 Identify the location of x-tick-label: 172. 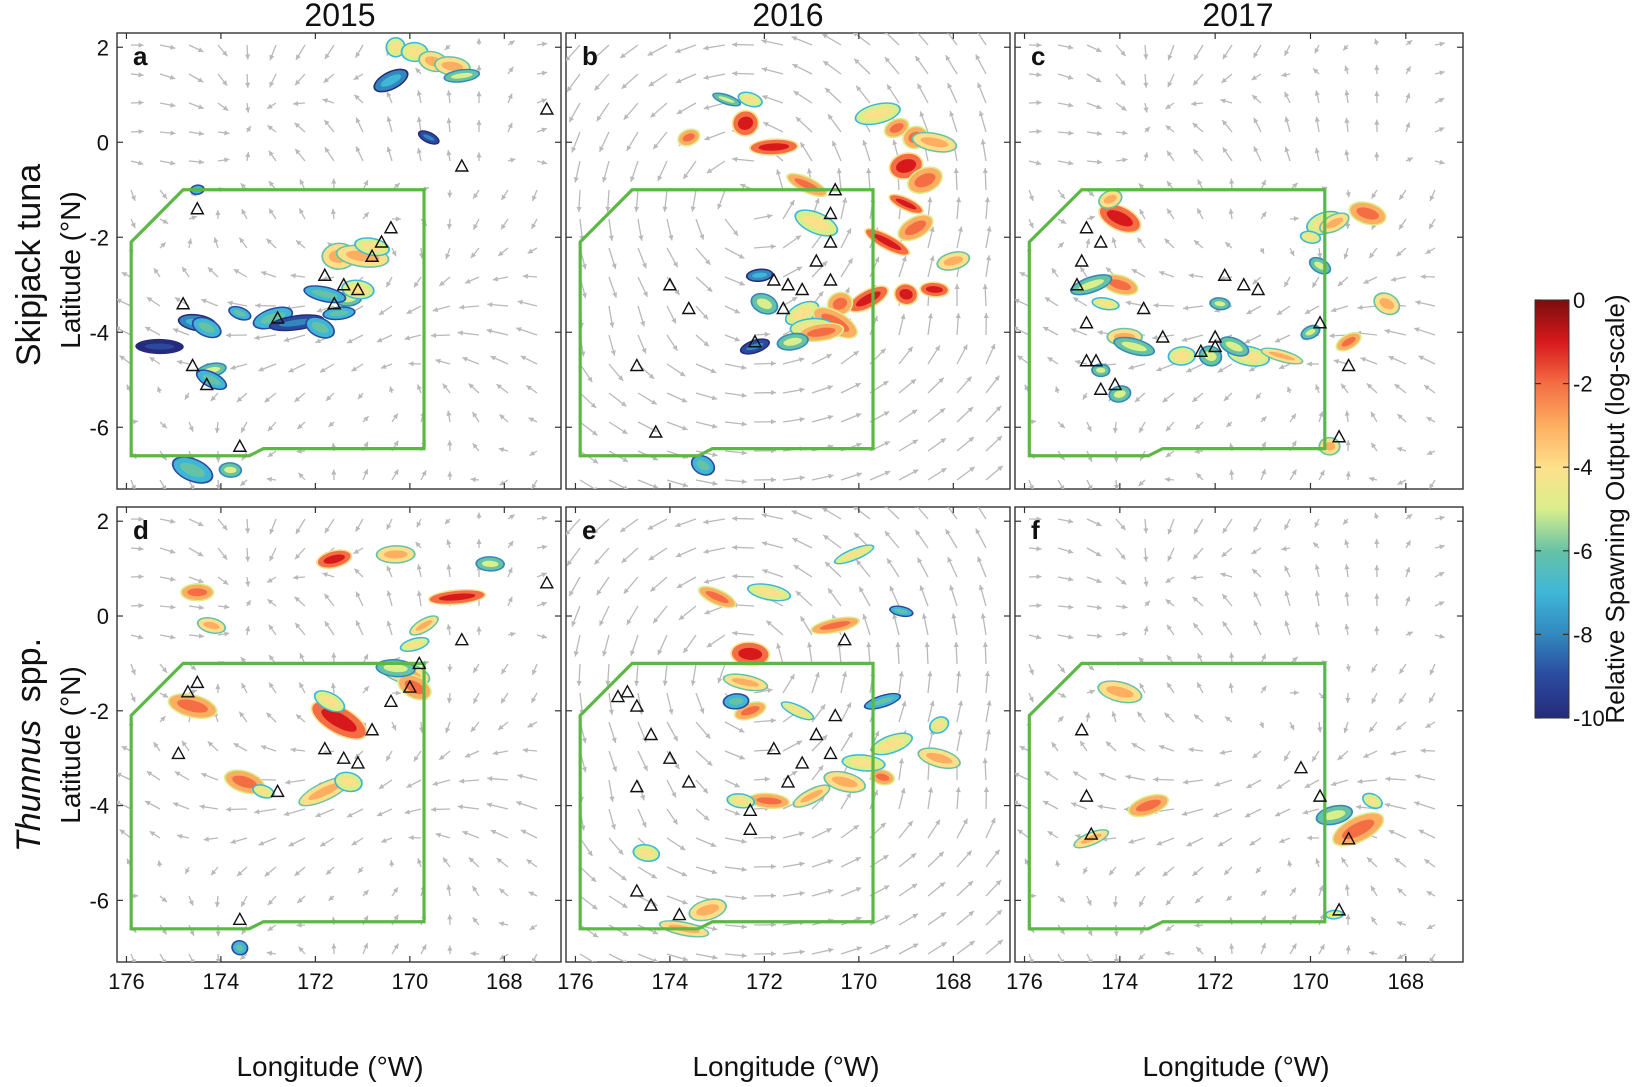
(764, 981).